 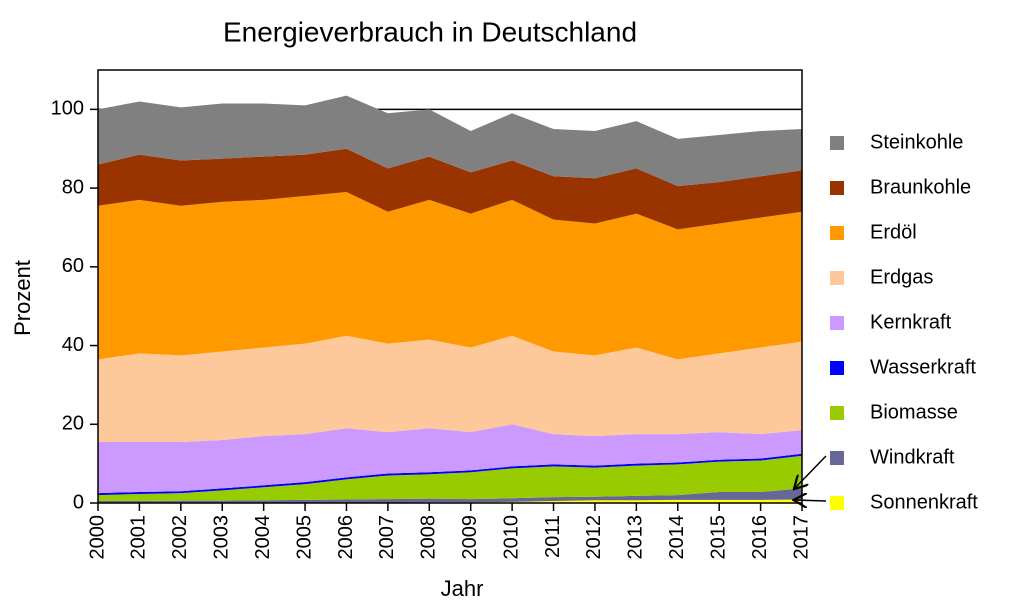 I want to click on y-tick-label: 40, so click(x=73, y=345).